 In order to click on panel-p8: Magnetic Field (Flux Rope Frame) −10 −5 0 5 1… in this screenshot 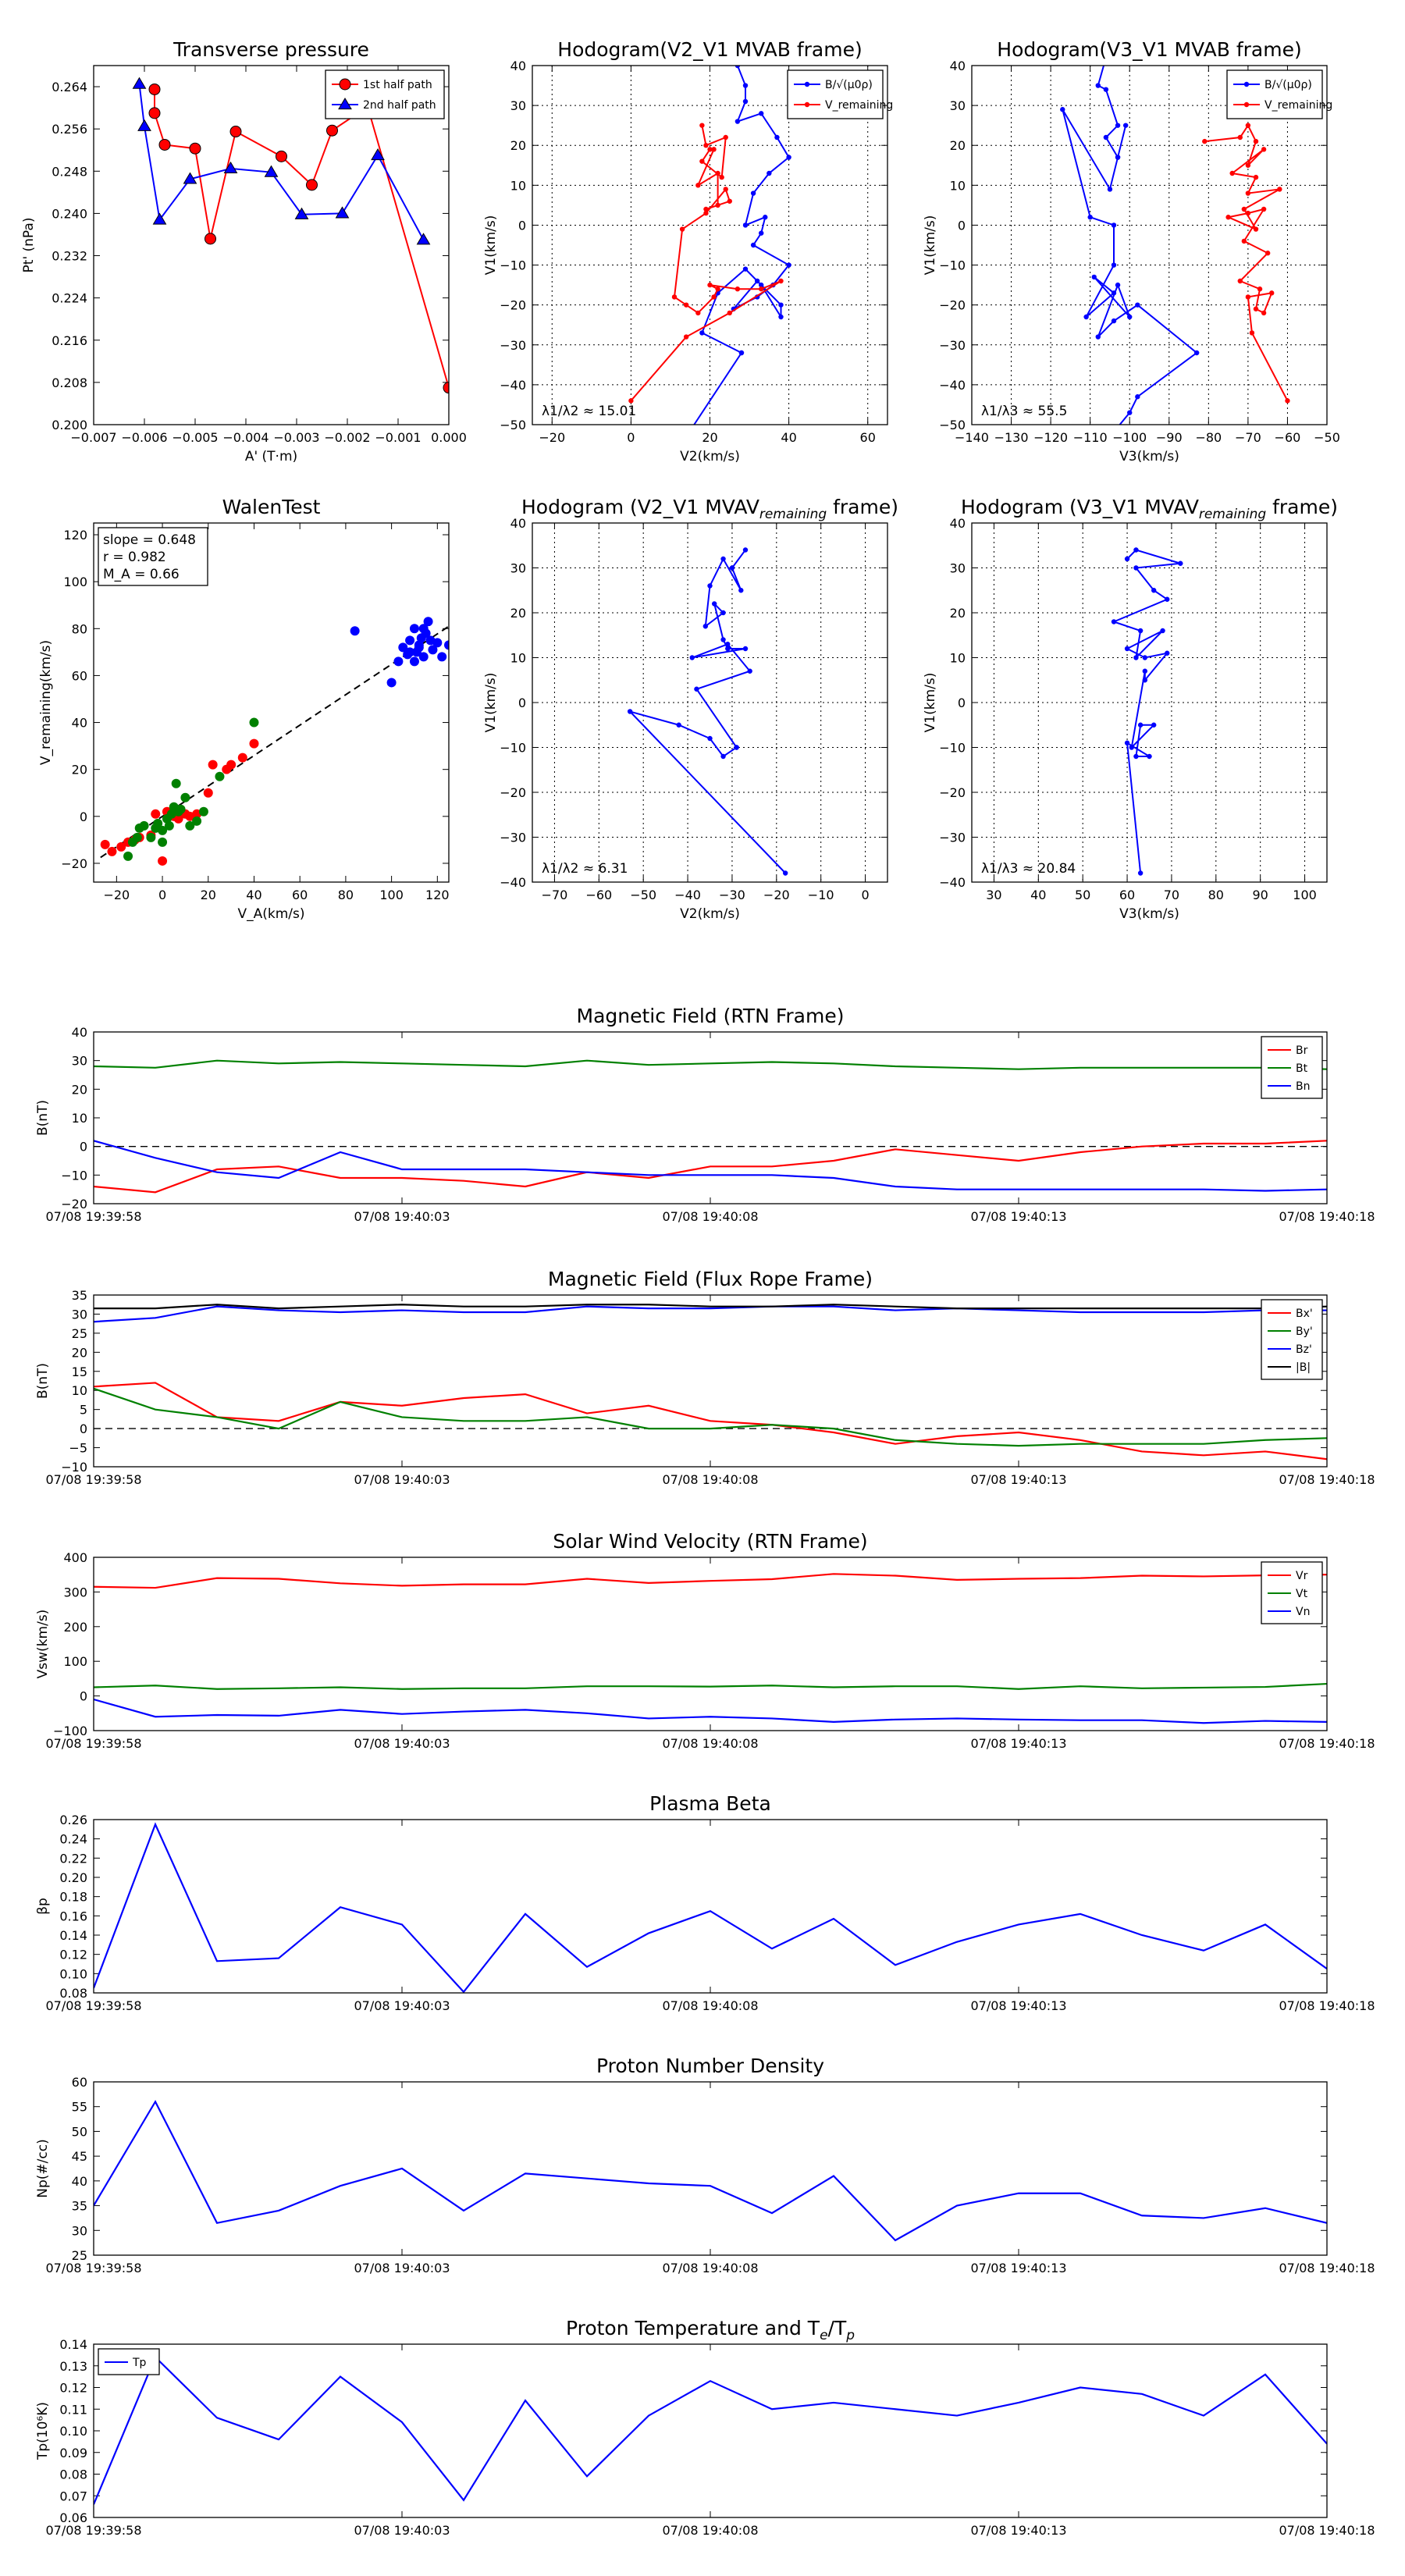, I will do `click(705, 1377)`.